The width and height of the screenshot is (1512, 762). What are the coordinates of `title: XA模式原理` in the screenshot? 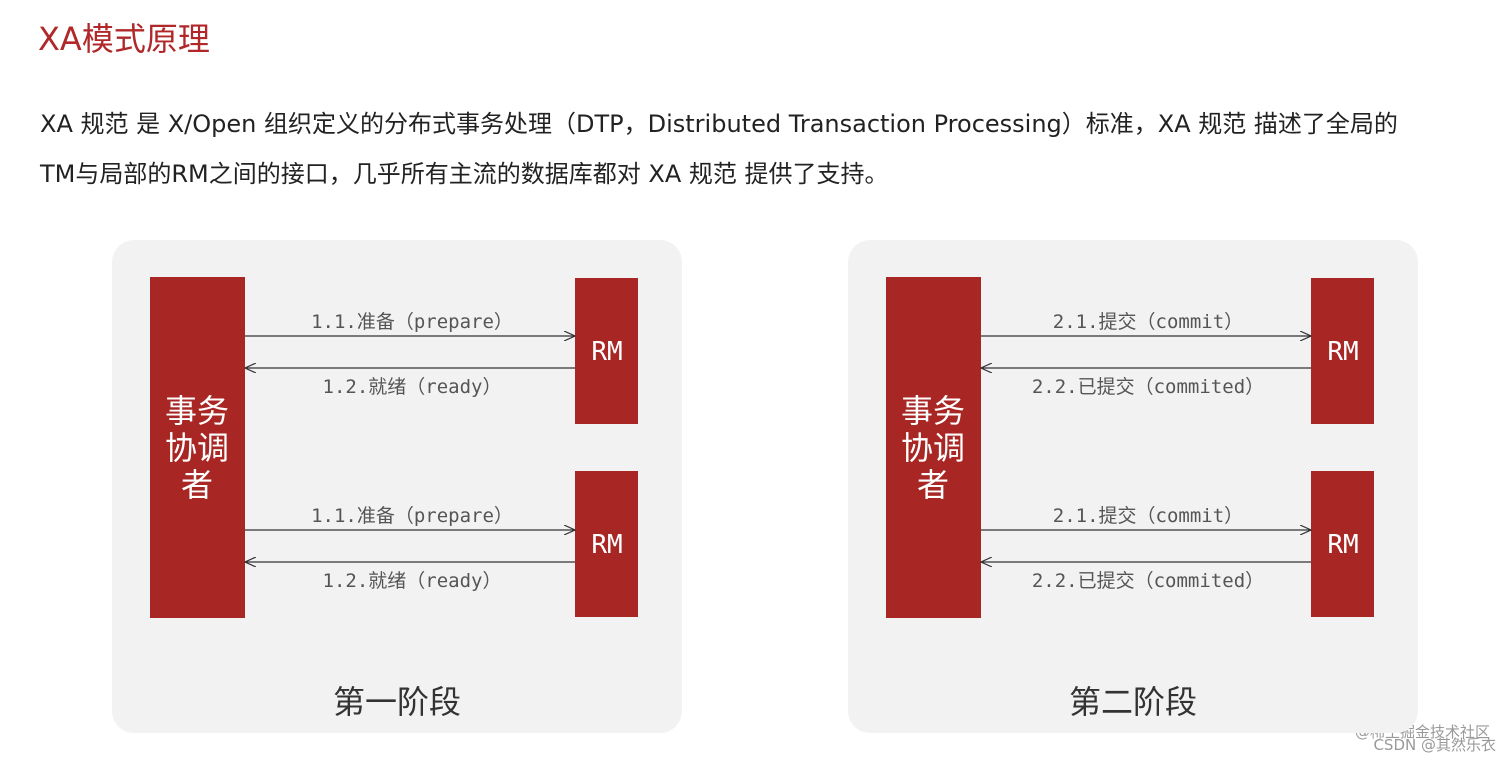 It's located at (124, 39).